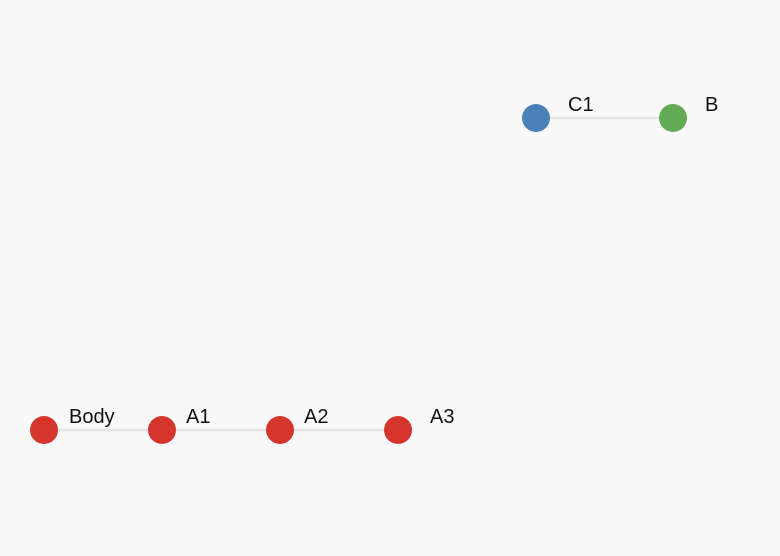 Image resolution: width=780 pixels, height=556 pixels. What do you see at coordinates (198, 417) in the screenshot?
I see `node-a1-label: A1` at bounding box center [198, 417].